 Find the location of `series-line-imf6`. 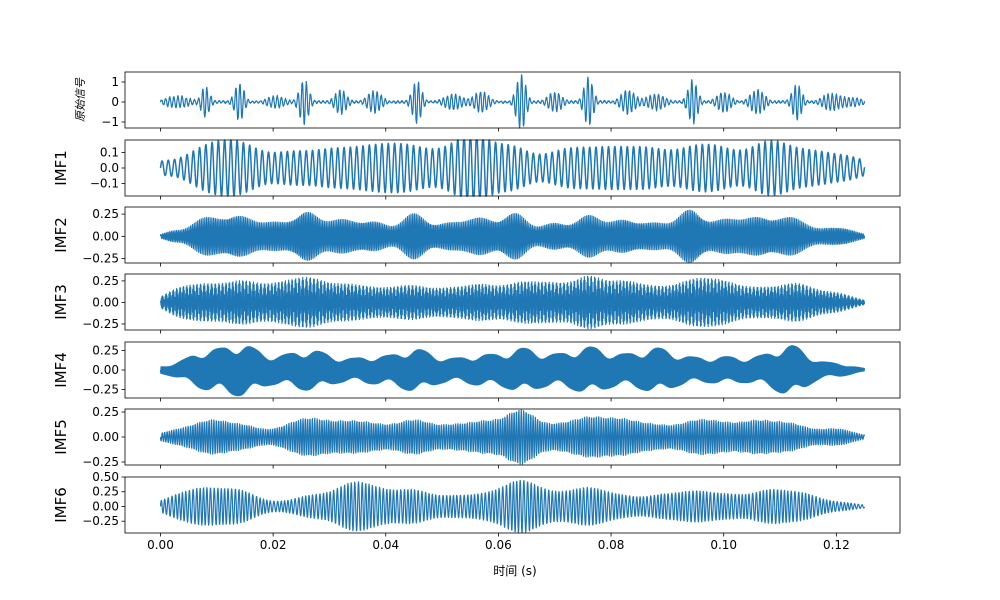

series-line-imf6 is located at coordinates (512, 506).